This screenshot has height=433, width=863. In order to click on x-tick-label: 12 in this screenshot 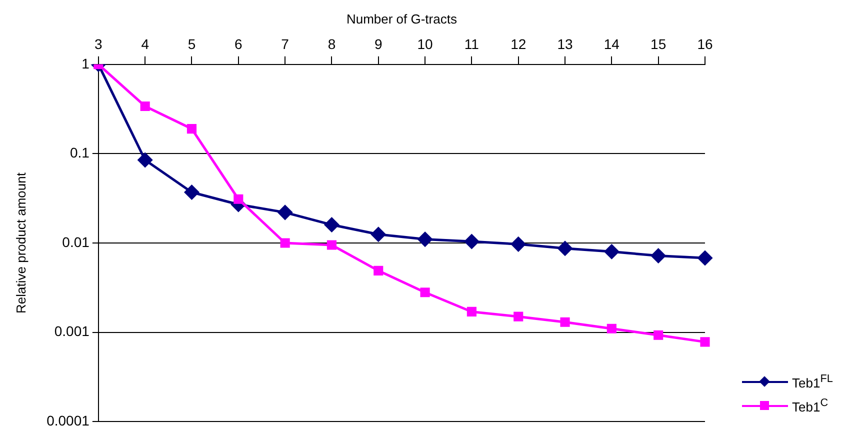, I will do `click(518, 44)`.